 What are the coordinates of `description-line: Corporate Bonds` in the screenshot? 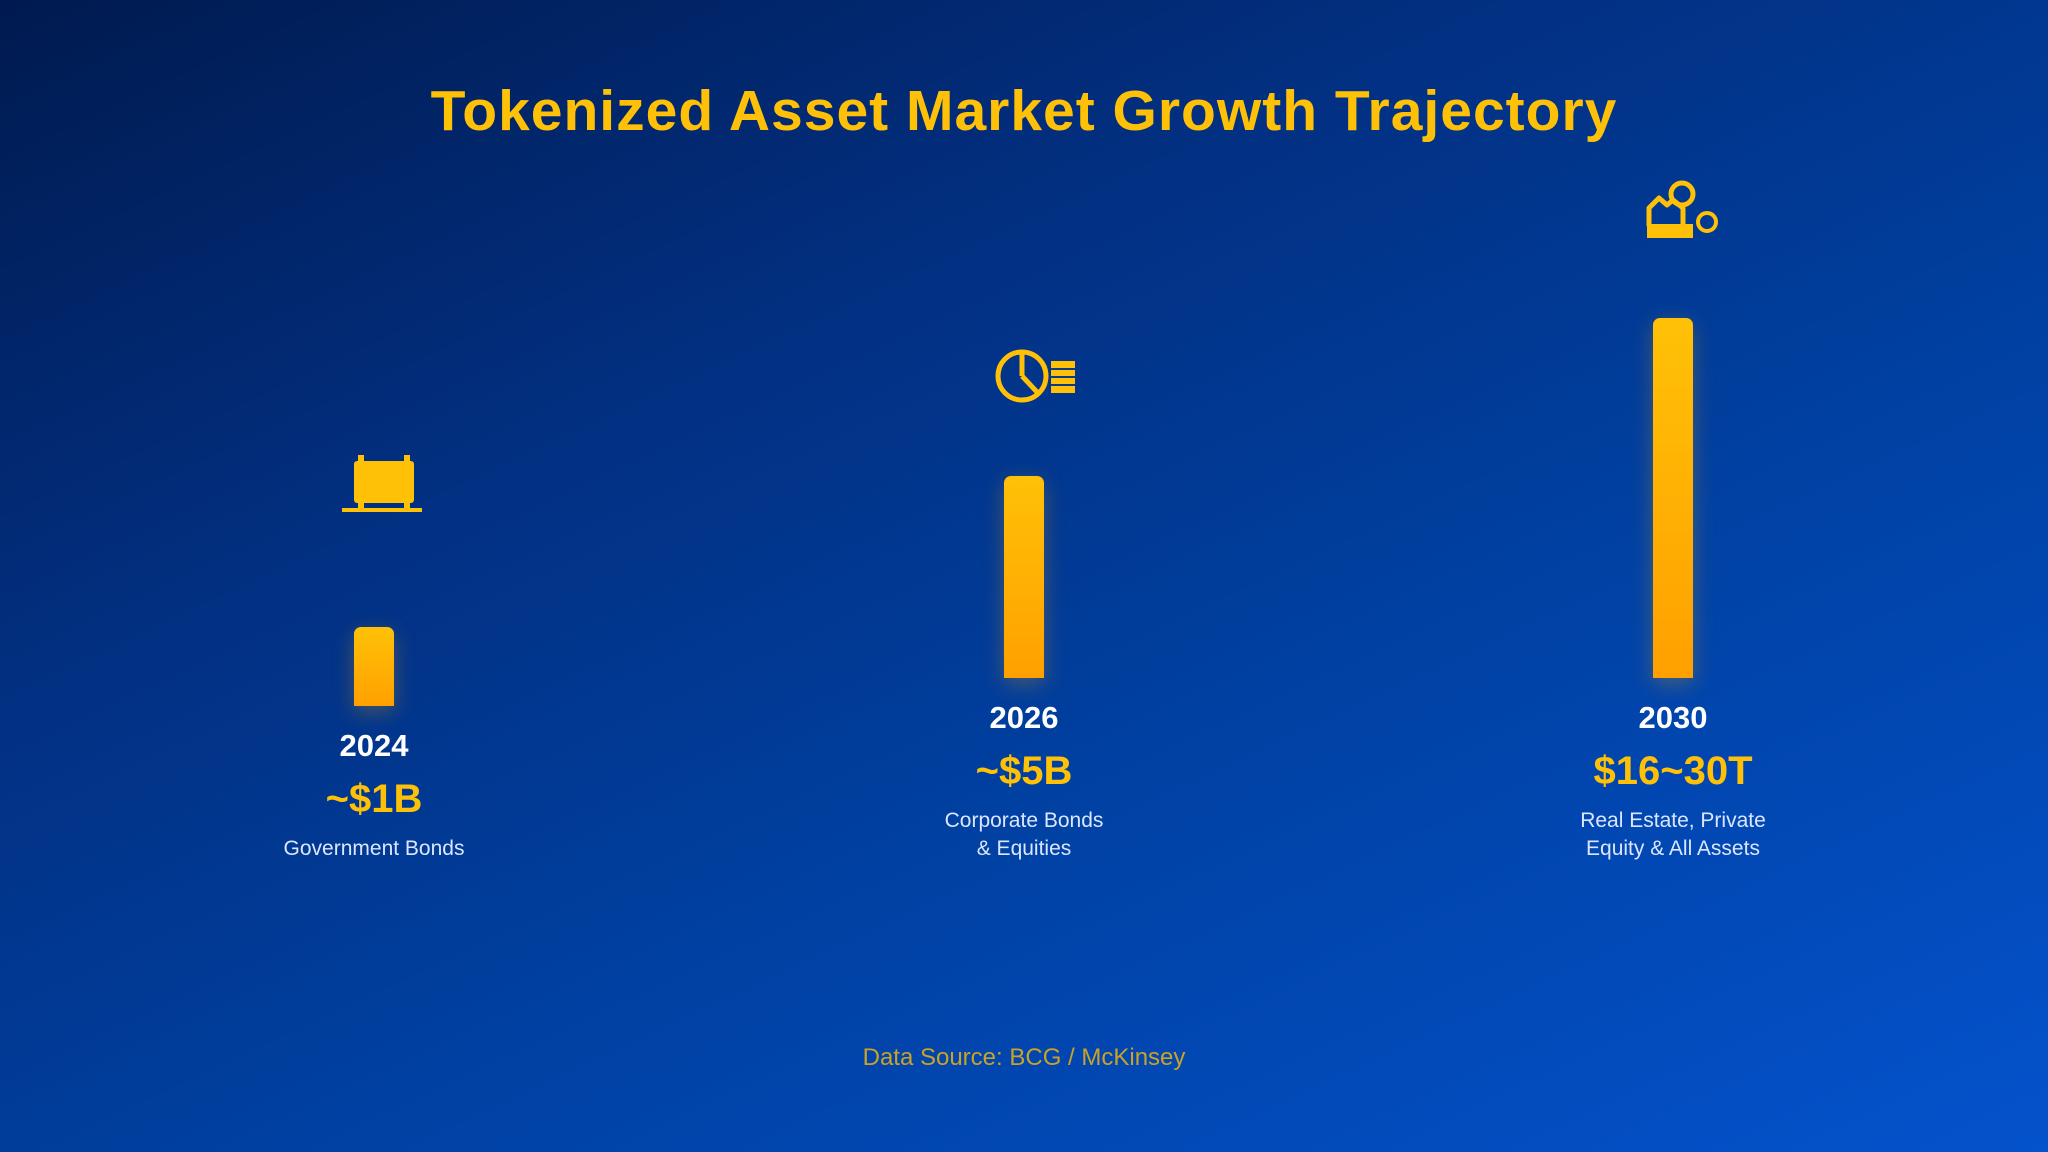 It's located at (1024, 820).